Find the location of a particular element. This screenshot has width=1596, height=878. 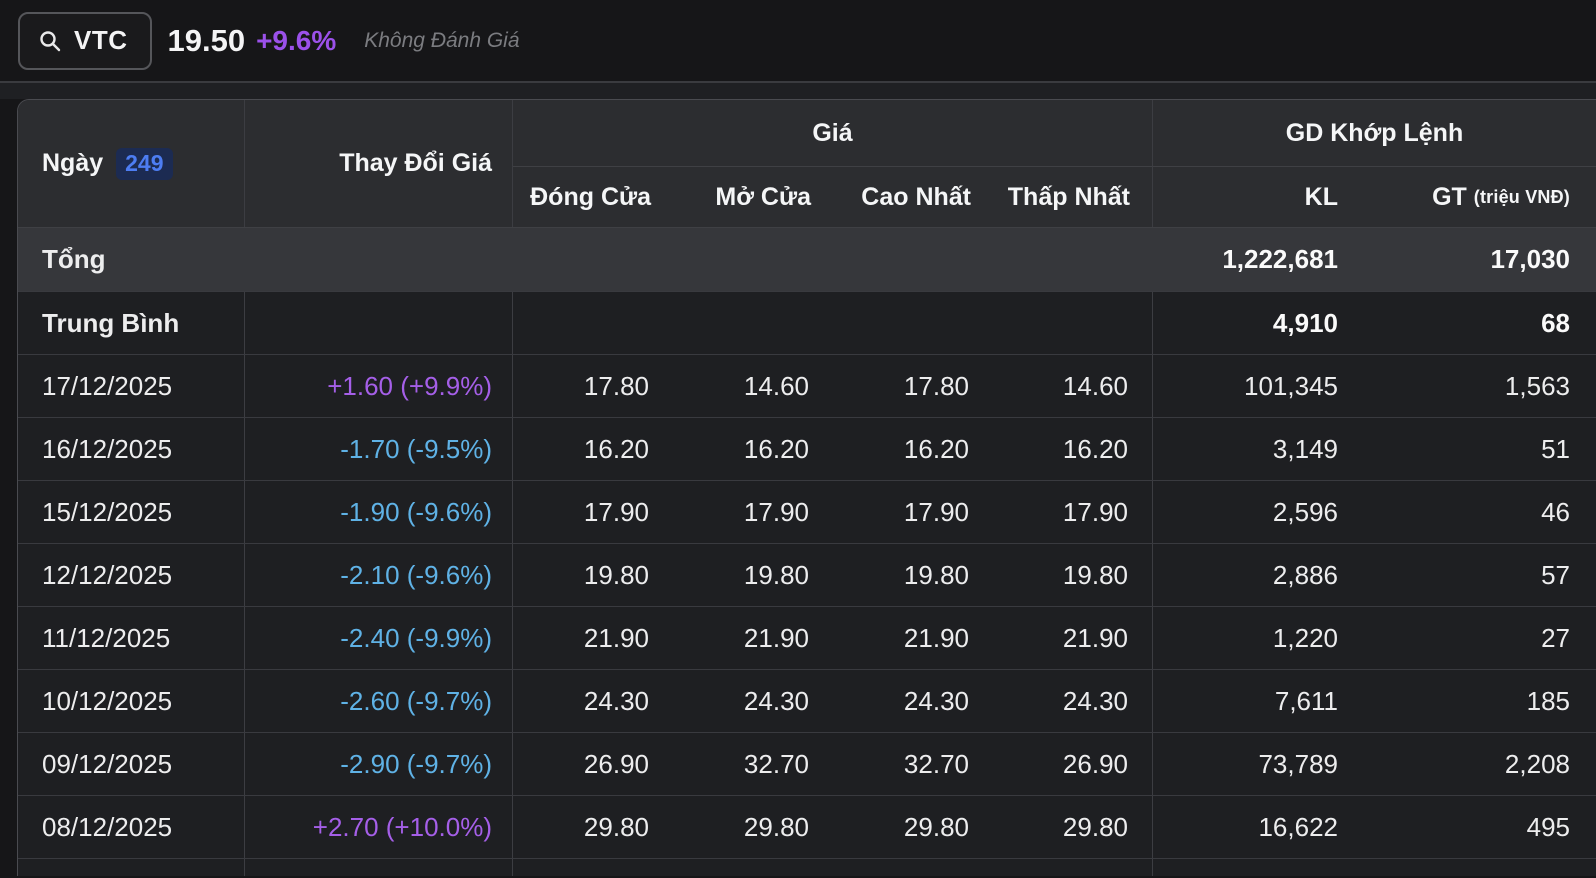

row-close: 29.80 is located at coordinates (616, 826).